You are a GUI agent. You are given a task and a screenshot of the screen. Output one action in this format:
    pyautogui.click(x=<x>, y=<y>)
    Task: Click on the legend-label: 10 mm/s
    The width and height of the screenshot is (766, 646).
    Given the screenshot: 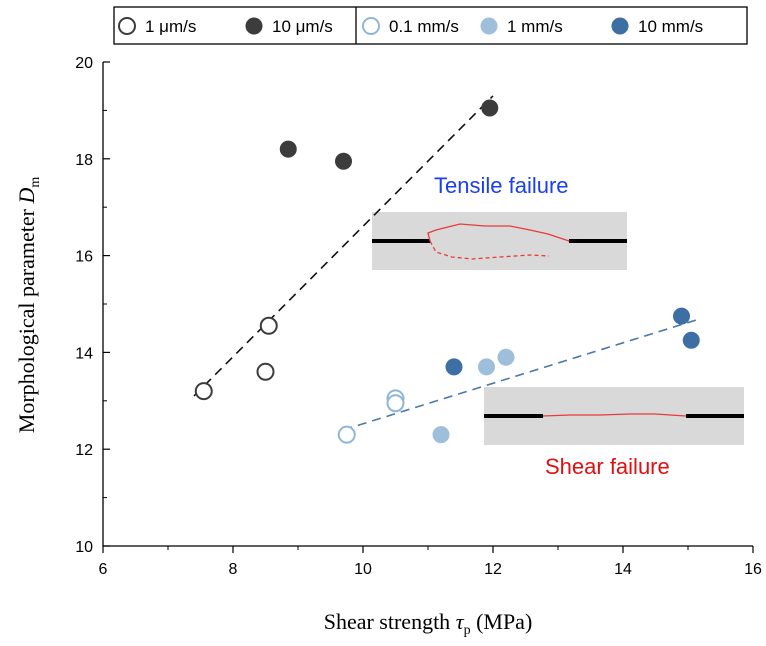 What is the action you would take?
    pyautogui.click(x=670, y=26)
    